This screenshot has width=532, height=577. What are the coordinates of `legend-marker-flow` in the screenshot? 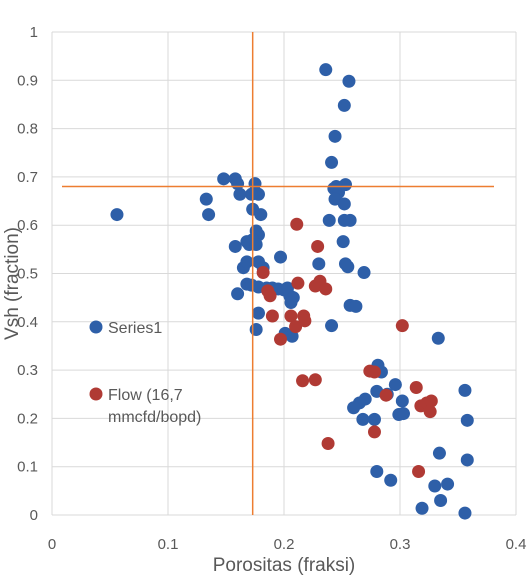 It's located at (96, 394).